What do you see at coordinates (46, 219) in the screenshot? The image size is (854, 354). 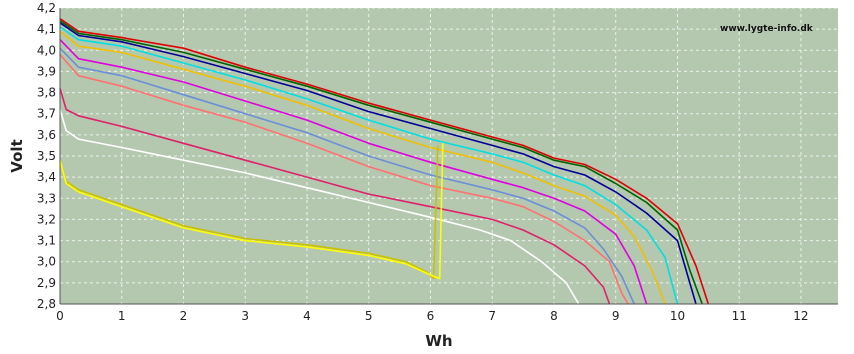 I see `y-tick-label: 3,2` at bounding box center [46, 219].